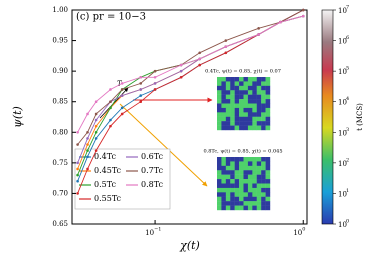  What do you see at coordinates (60, 102) in the screenshot?
I see `y-tick-label: 0.85` at bounding box center [60, 102].